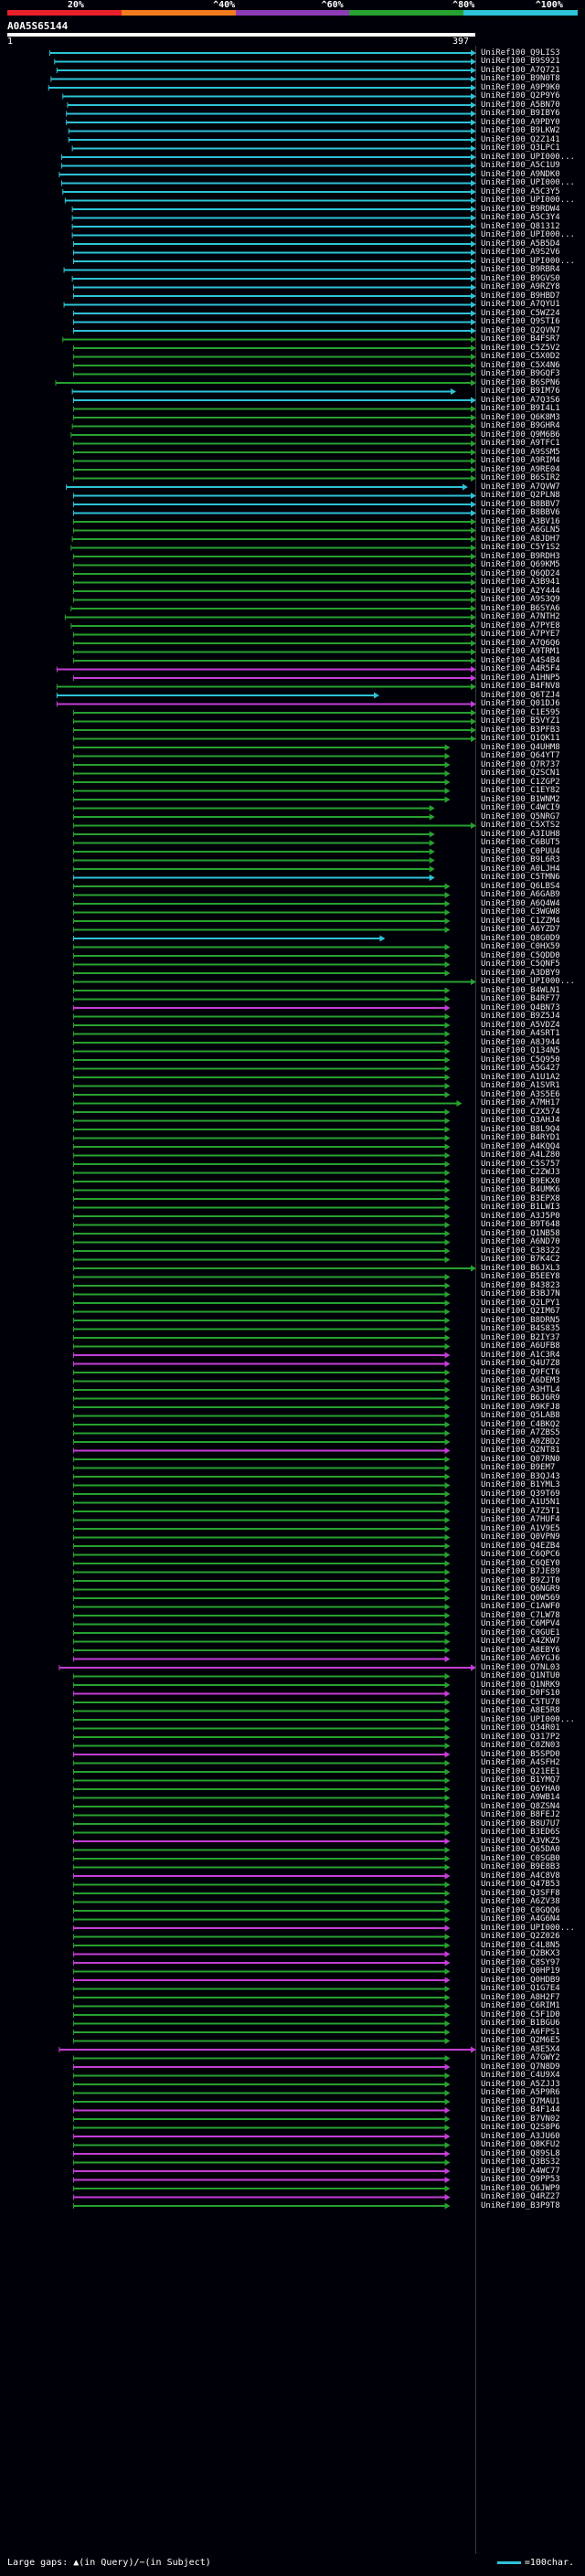 This screenshot has width=585, height=2576. What do you see at coordinates (520, 1554) in the screenshot?
I see `hit-label: UniRef100_C6QPC6` at bounding box center [520, 1554].